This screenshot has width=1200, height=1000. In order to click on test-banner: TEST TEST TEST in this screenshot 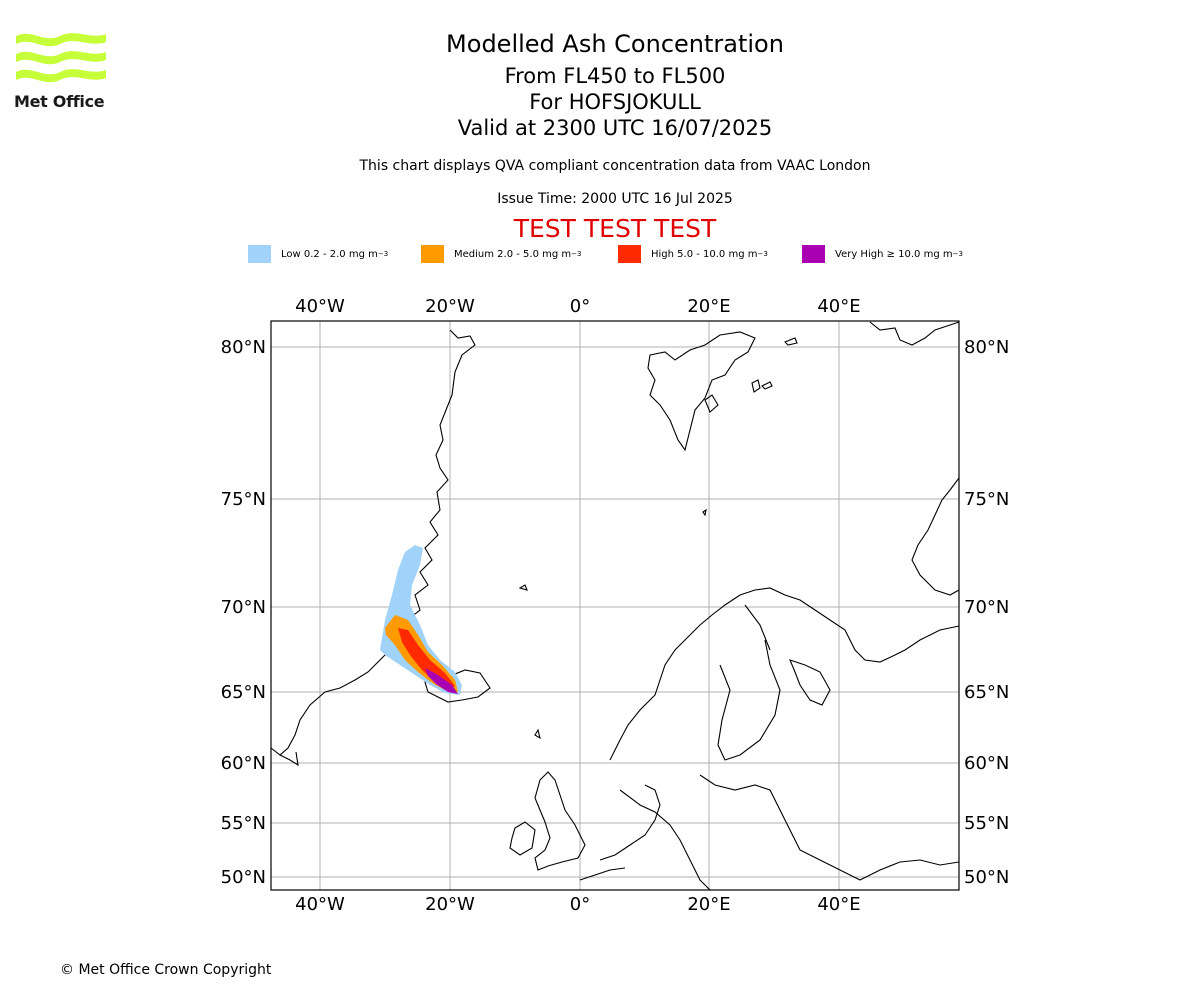, I will do `click(615, 228)`.